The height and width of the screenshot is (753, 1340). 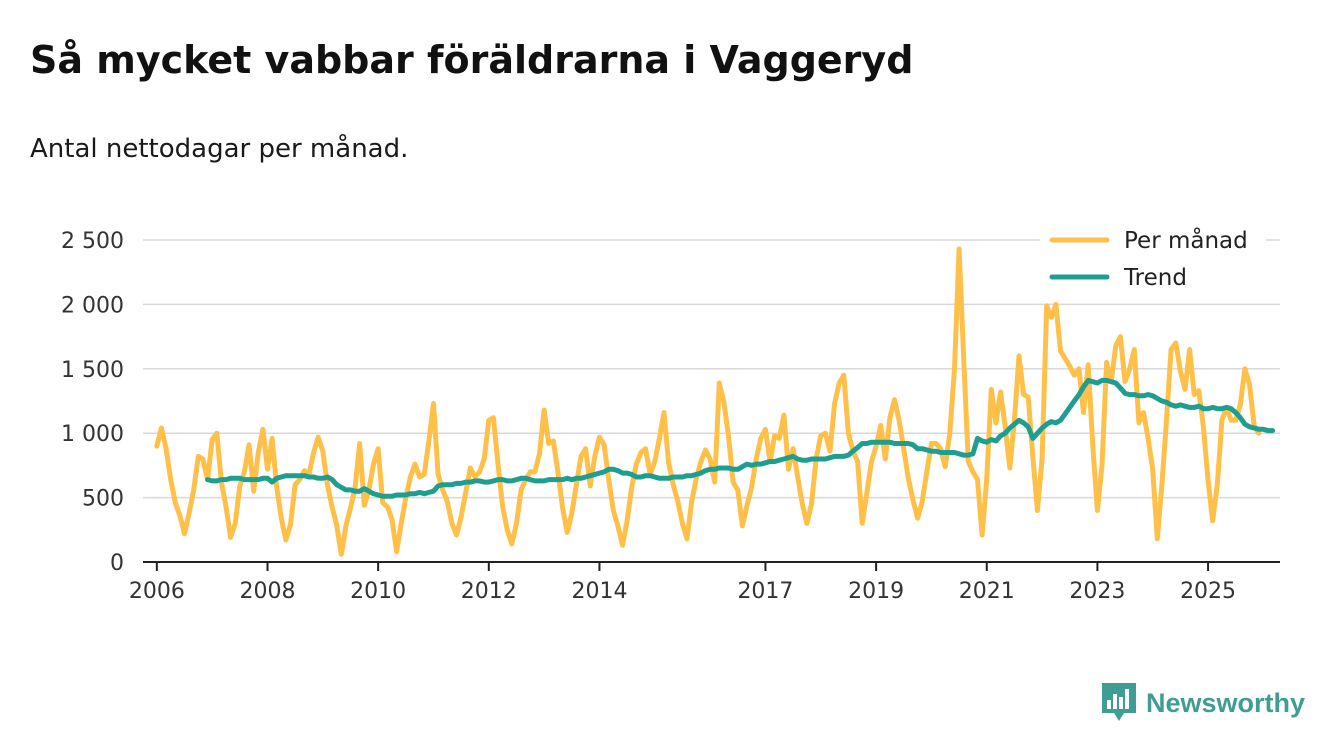 I want to click on x-tick-label: 2012, so click(x=489, y=591).